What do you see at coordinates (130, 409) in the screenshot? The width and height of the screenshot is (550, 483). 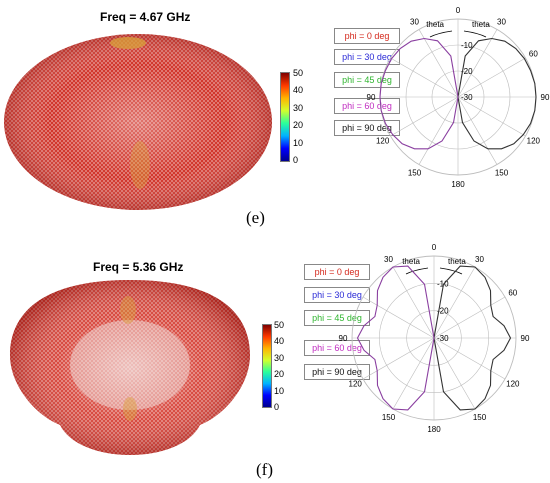 I see `panel-f-bottom-hotspot` at bounding box center [130, 409].